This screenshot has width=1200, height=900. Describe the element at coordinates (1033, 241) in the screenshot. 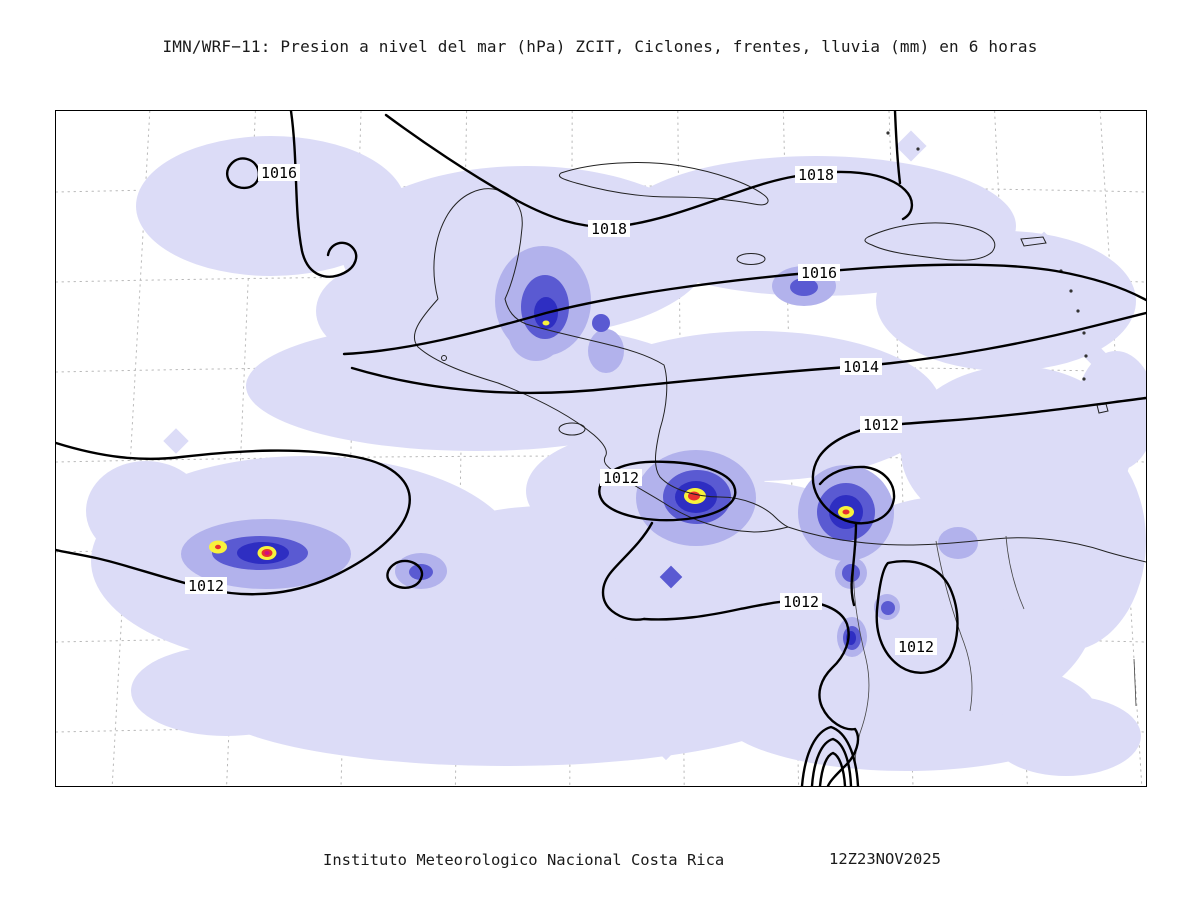

I see `coast-puerto-rico` at that location.